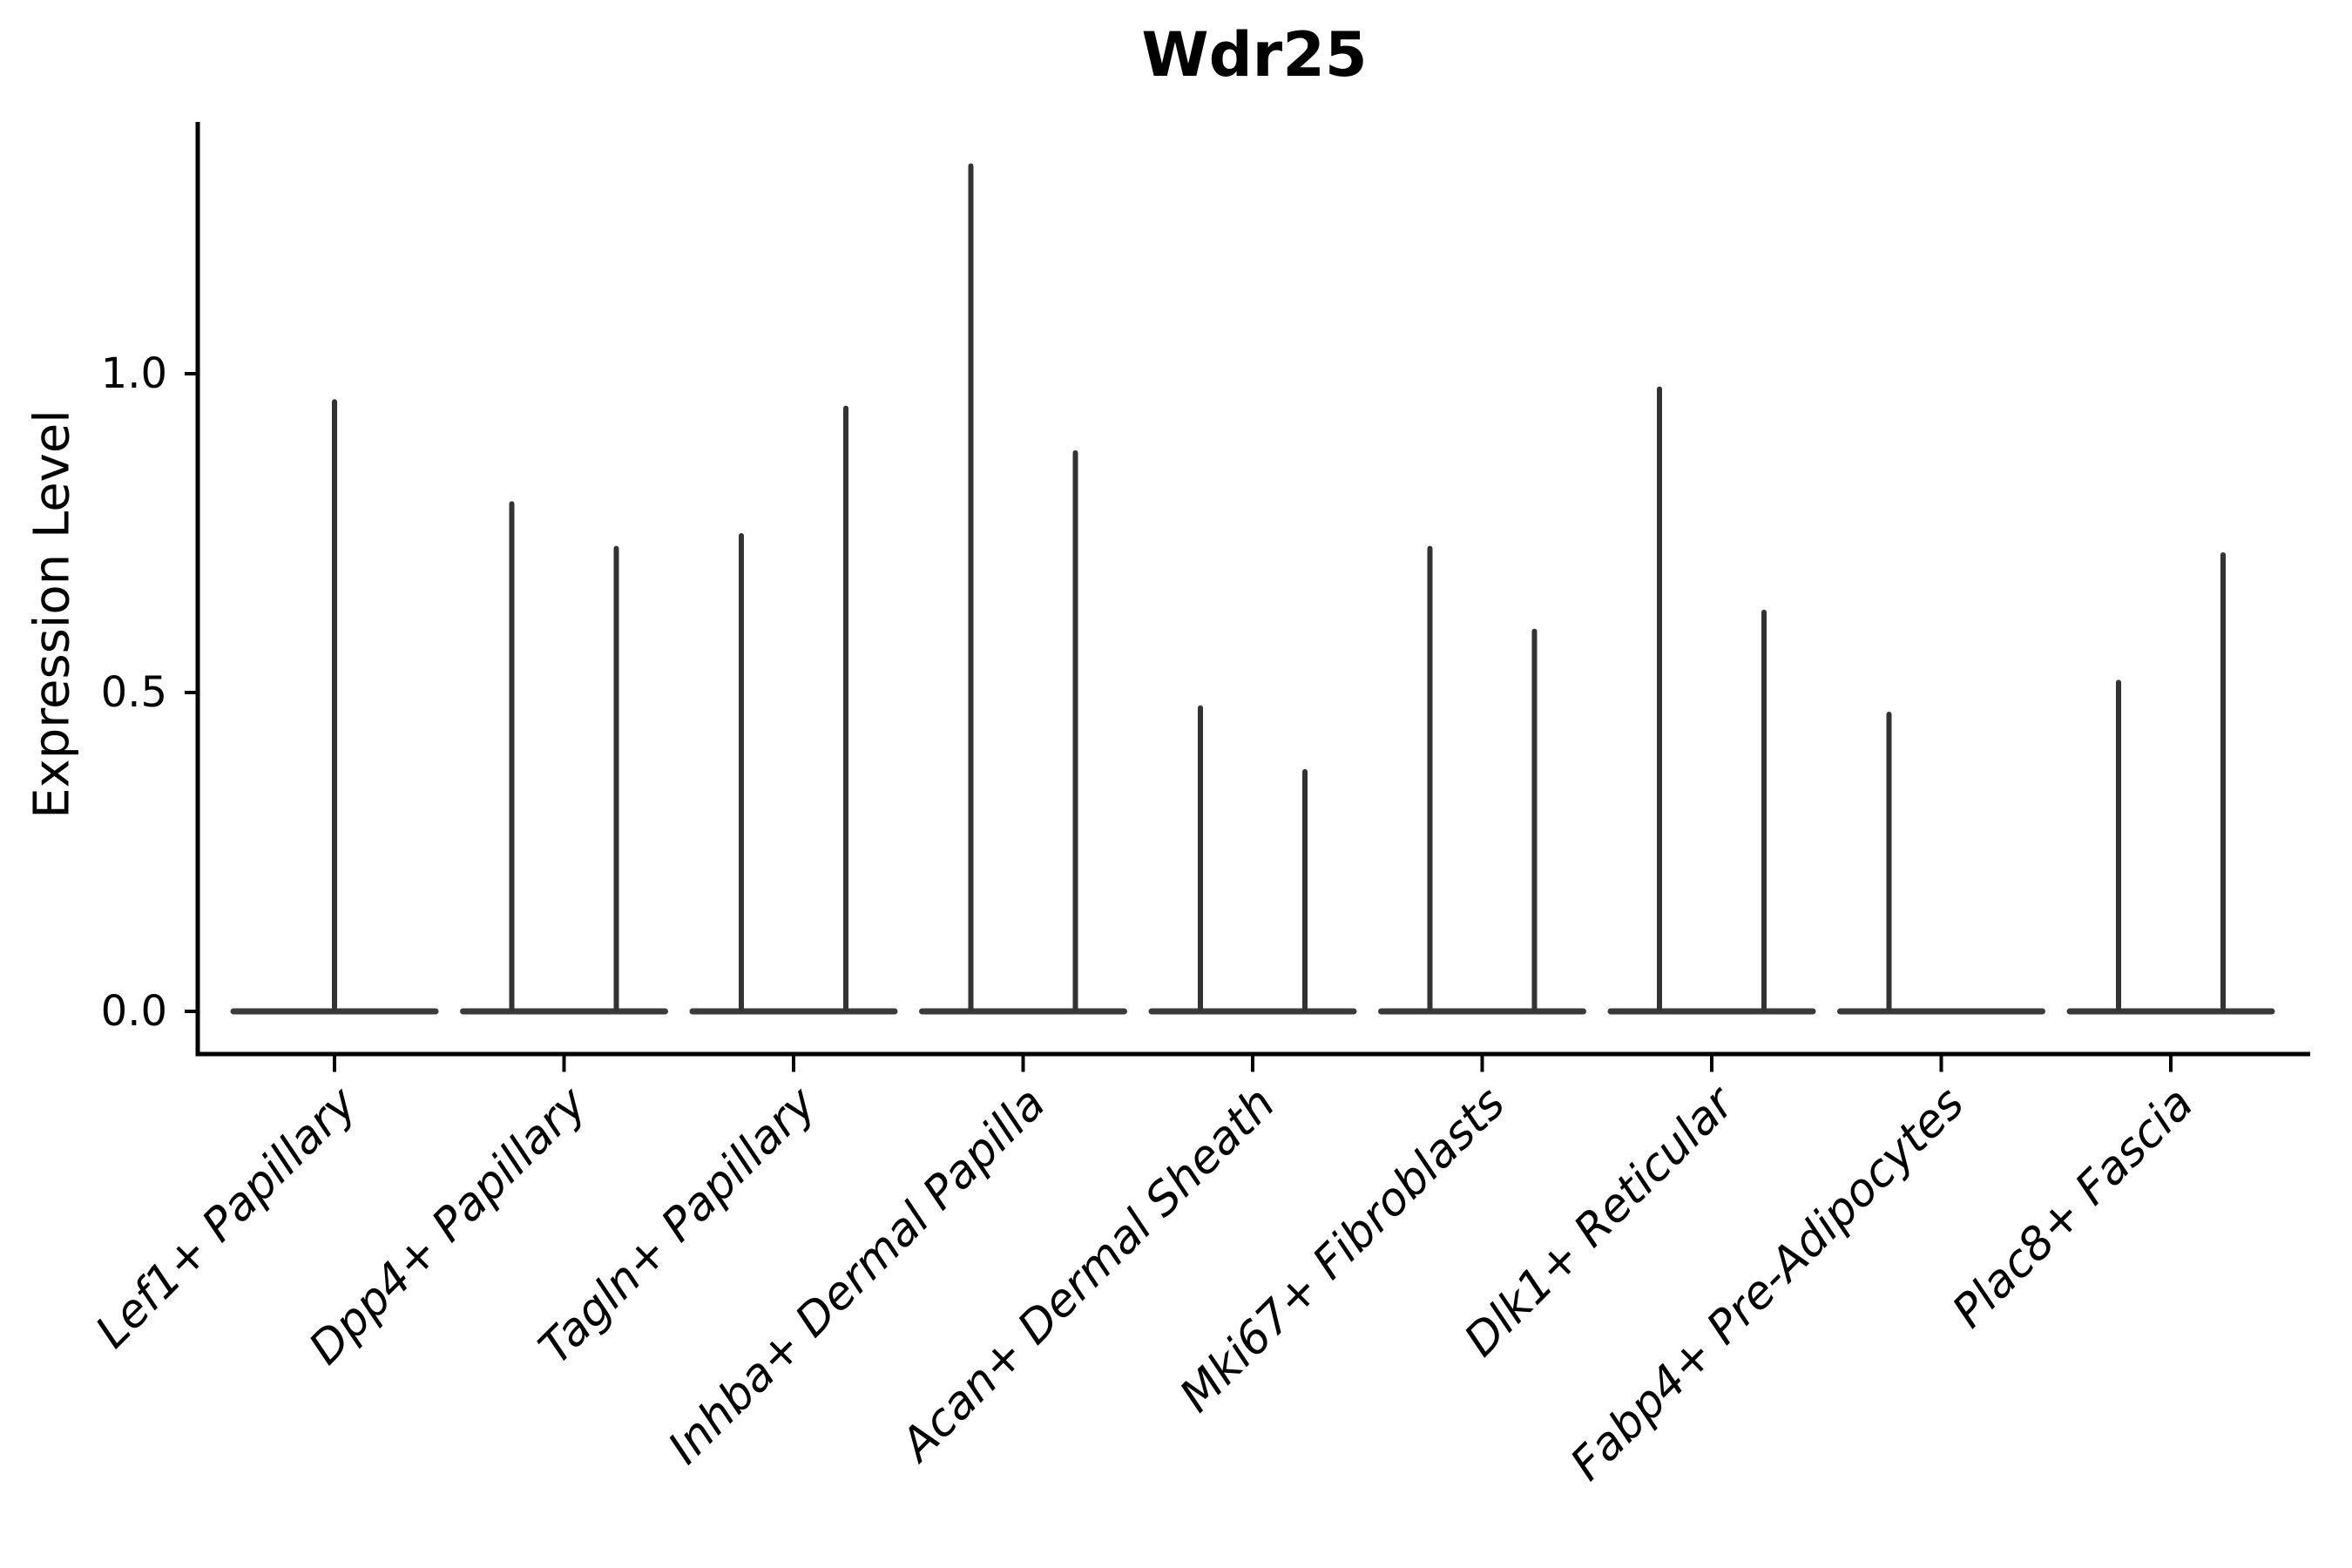 The width and height of the screenshot is (2352, 1568). I want to click on chart-title: Wdr25, so click(1254, 55).